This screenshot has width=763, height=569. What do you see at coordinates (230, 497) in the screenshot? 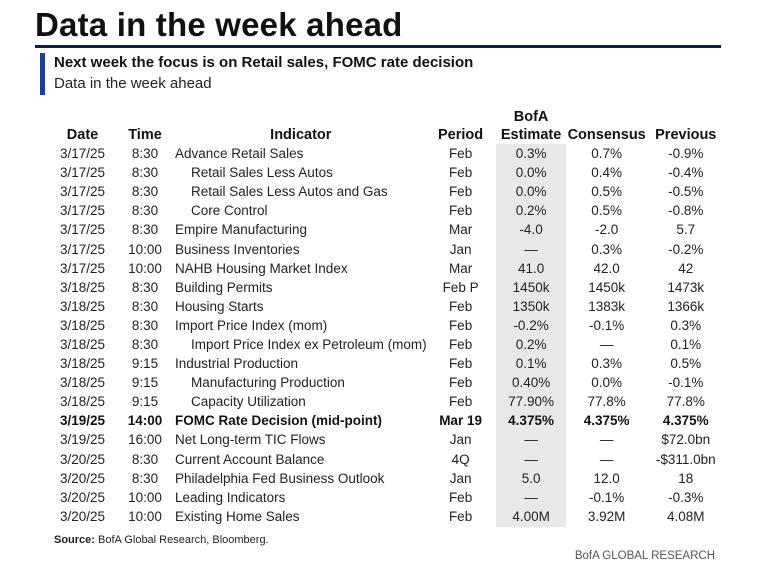
I see `cell-indicator: Leading Indicators` at bounding box center [230, 497].